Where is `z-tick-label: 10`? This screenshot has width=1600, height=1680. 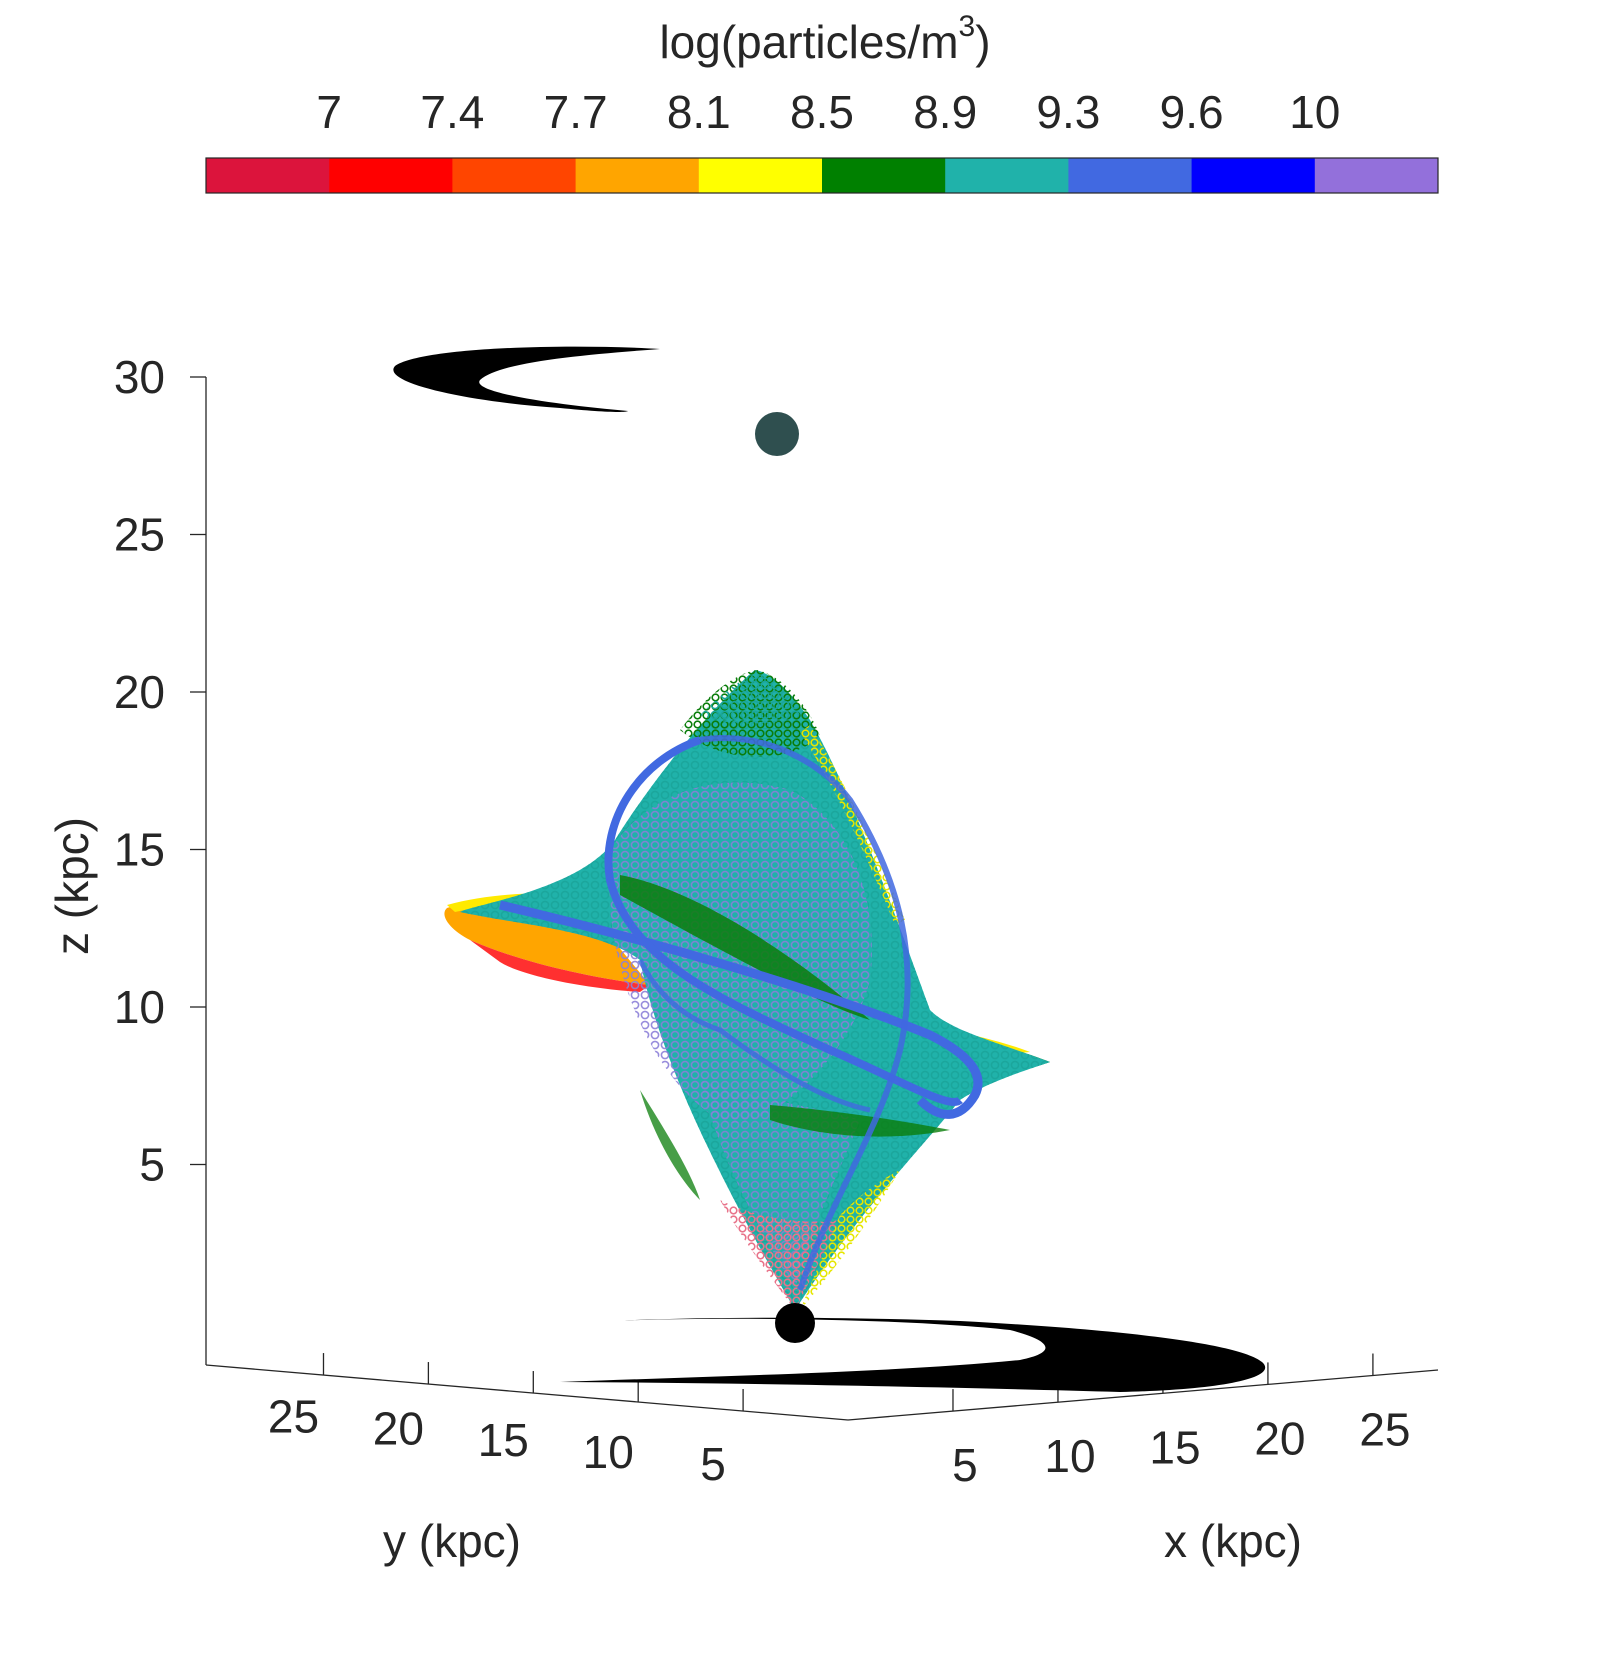 z-tick-label: 10 is located at coordinates (139, 1007).